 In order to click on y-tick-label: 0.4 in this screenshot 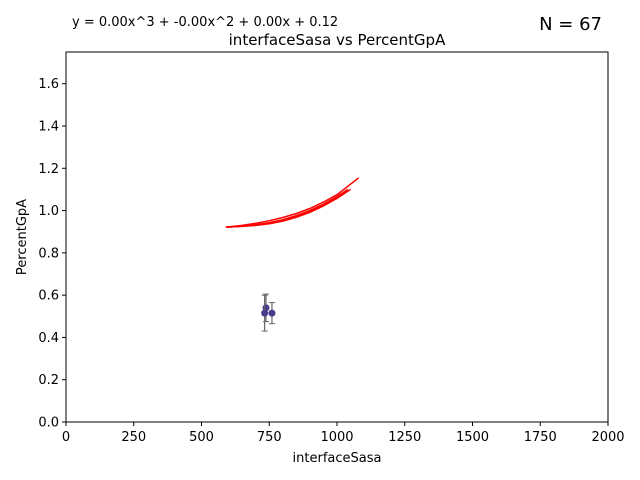, I will do `click(48, 338)`.